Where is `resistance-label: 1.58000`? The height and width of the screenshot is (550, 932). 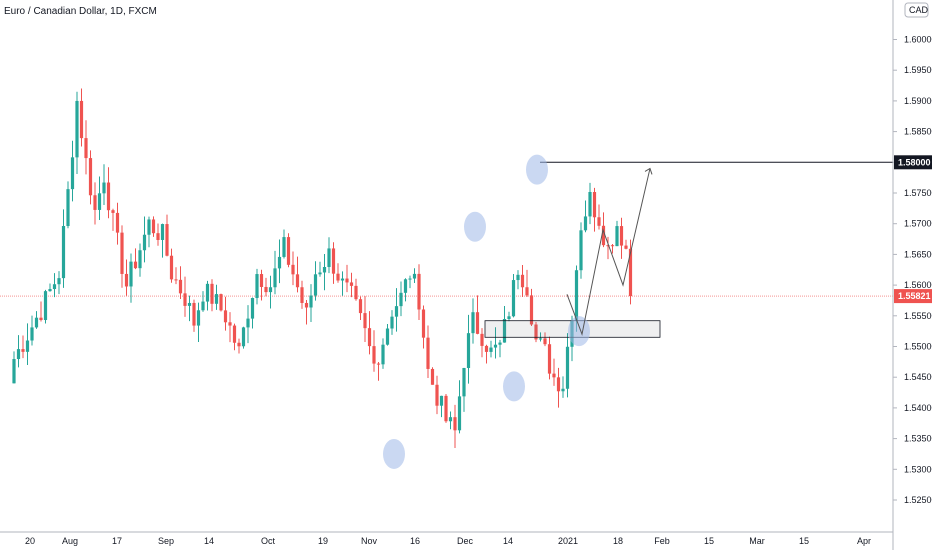
resistance-label: 1.58000 is located at coordinates (914, 162).